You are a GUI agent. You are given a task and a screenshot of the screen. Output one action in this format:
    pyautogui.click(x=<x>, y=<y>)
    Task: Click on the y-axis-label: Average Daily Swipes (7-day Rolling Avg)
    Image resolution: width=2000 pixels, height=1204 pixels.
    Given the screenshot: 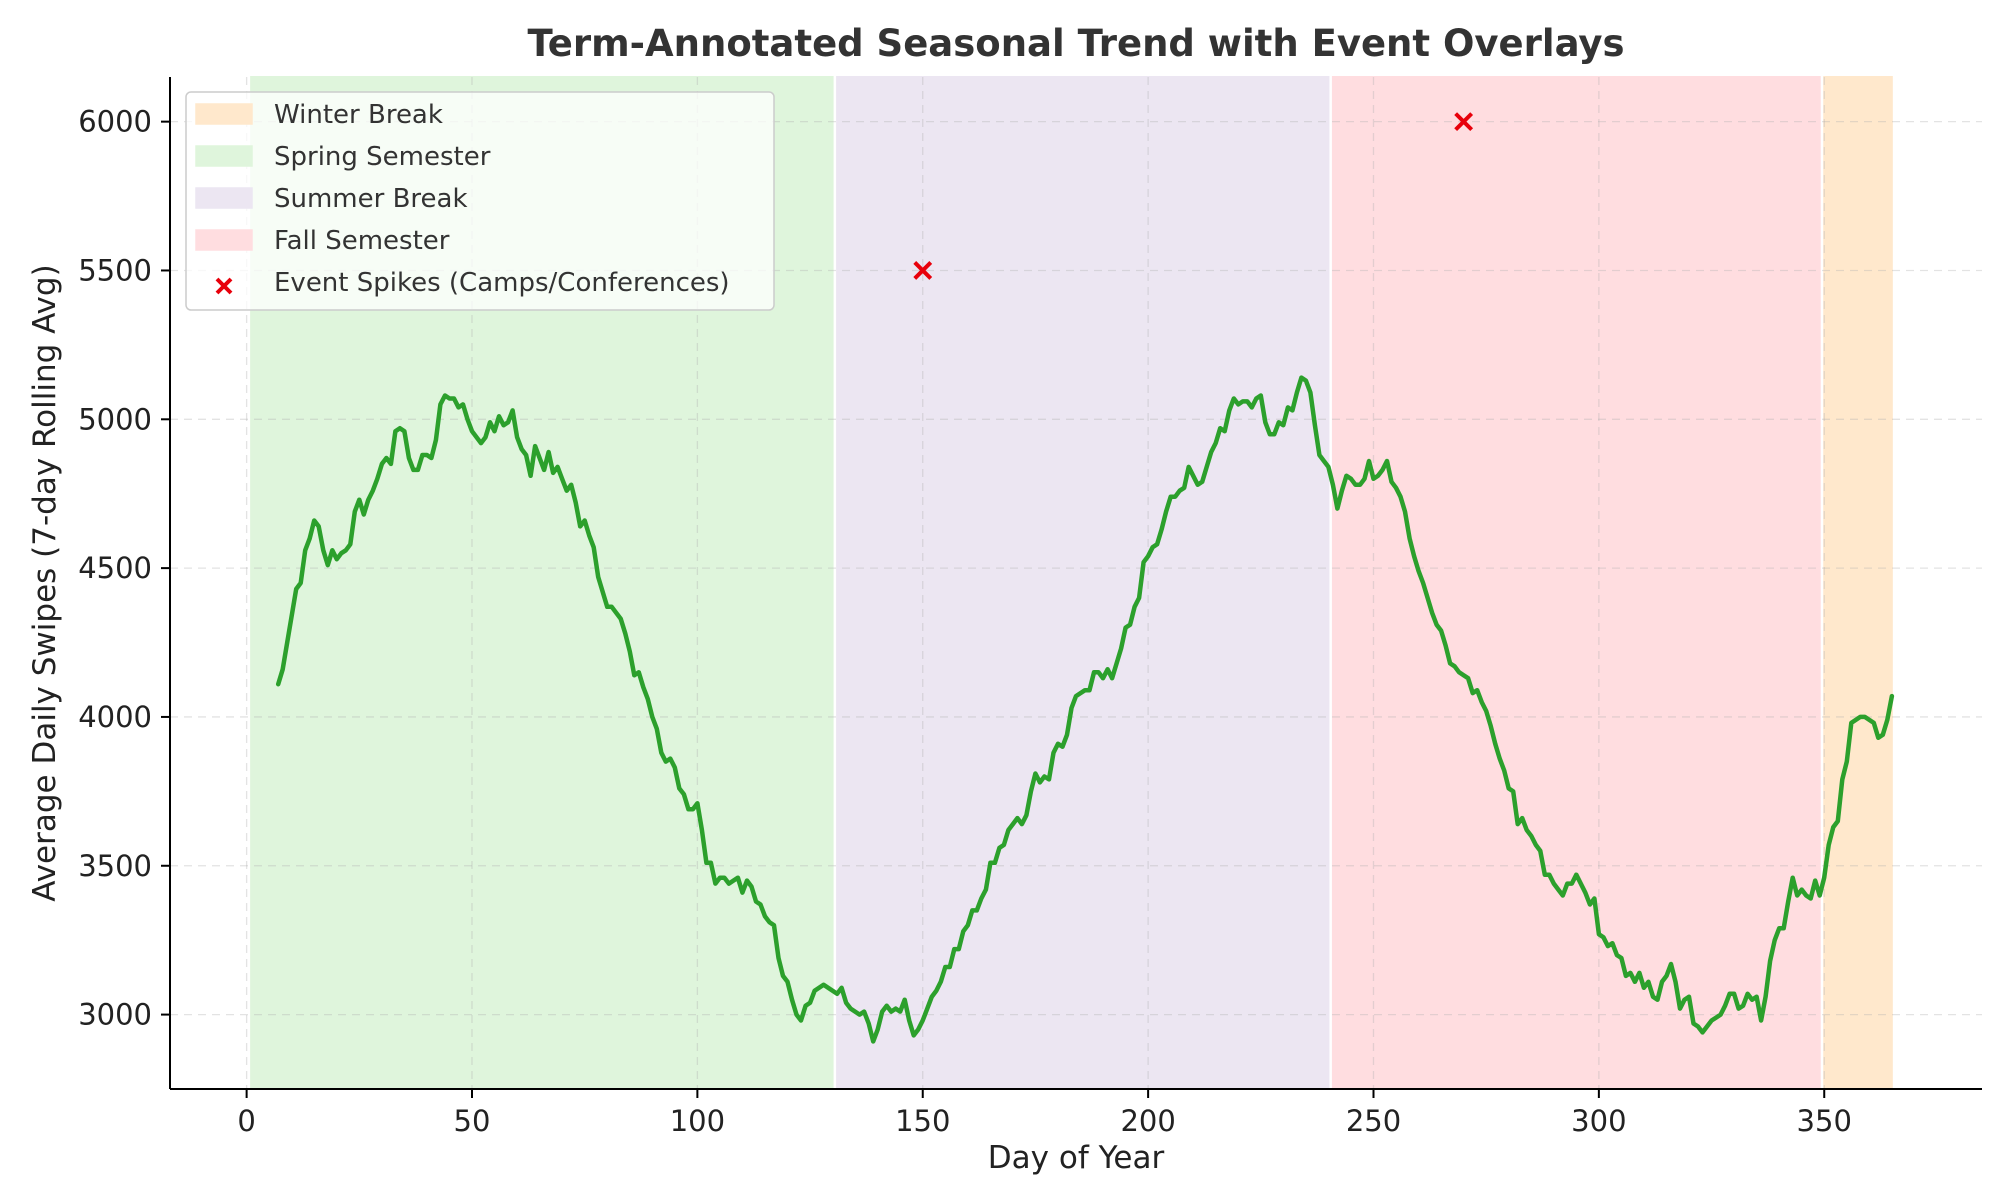 What is the action you would take?
    pyautogui.click(x=45, y=582)
    